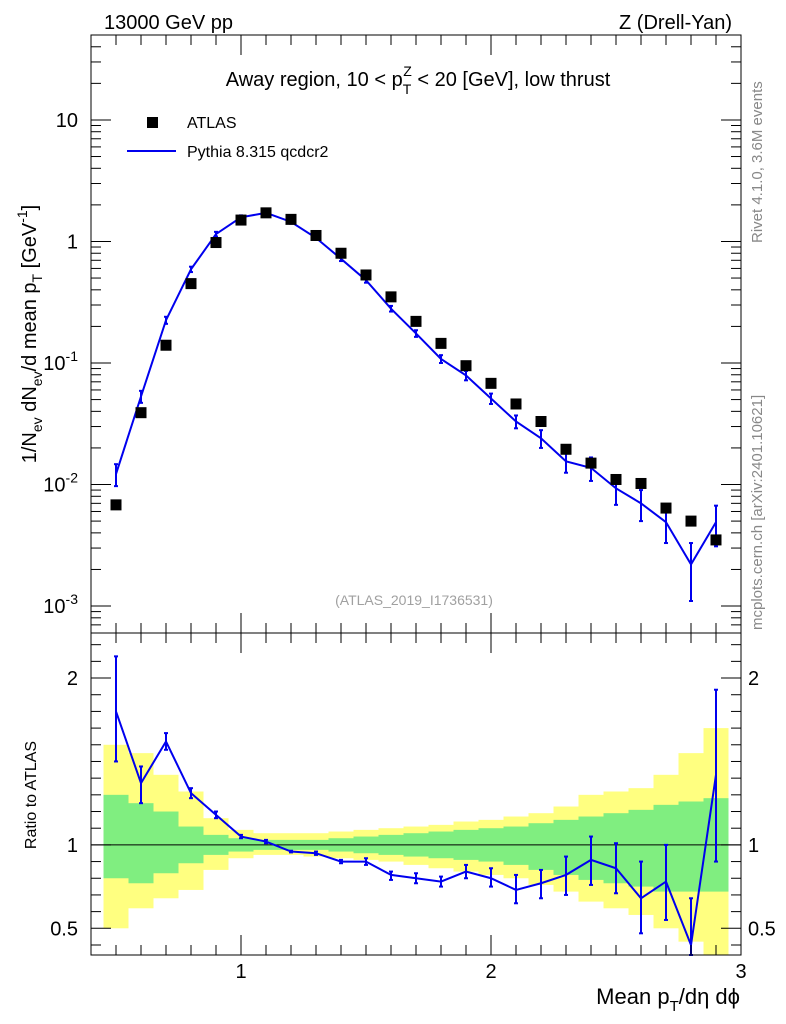 This screenshot has height=1024, width=786. What do you see at coordinates (67, 121) in the screenshot?
I see `main-y-tick-label: 10` at bounding box center [67, 121].